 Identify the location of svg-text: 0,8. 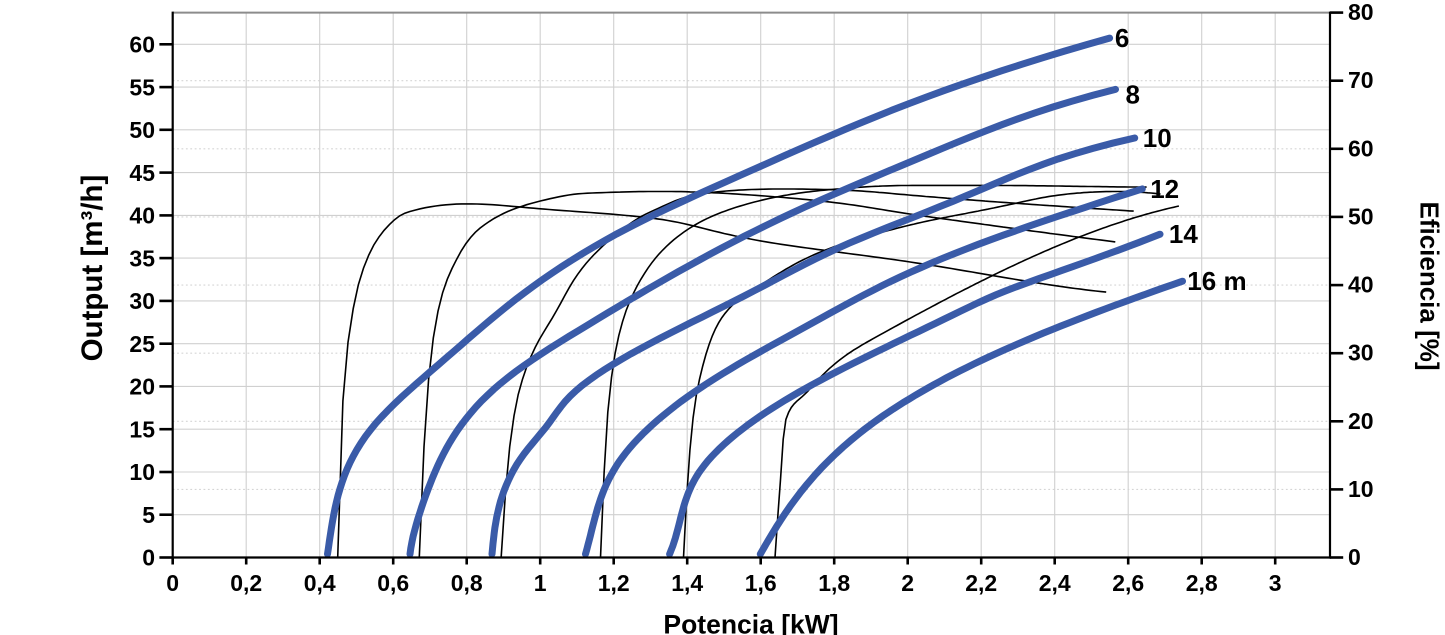
(467, 583).